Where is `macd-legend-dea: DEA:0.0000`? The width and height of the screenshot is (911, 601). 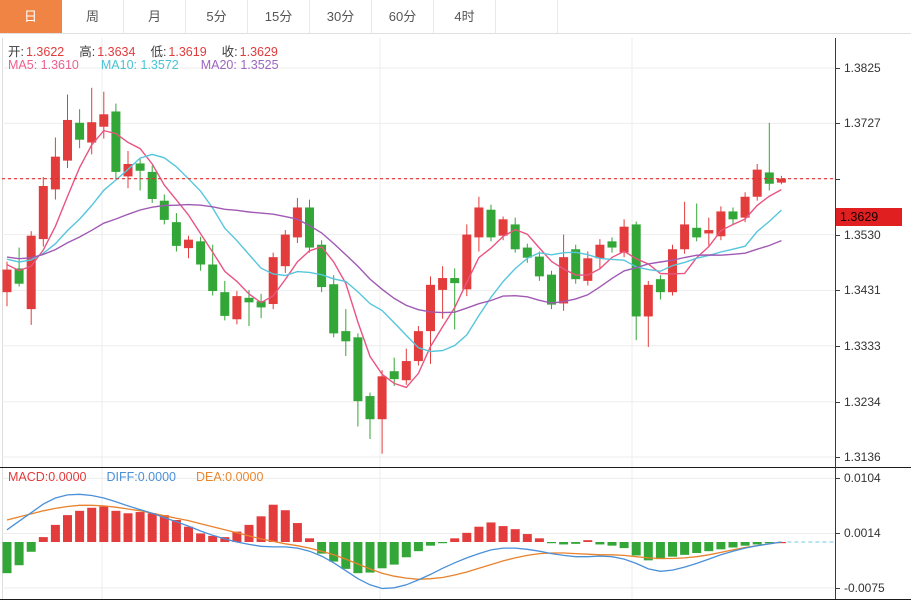
macd-legend-dea: DEA:0.0000 is located at coordinates (230, 477).